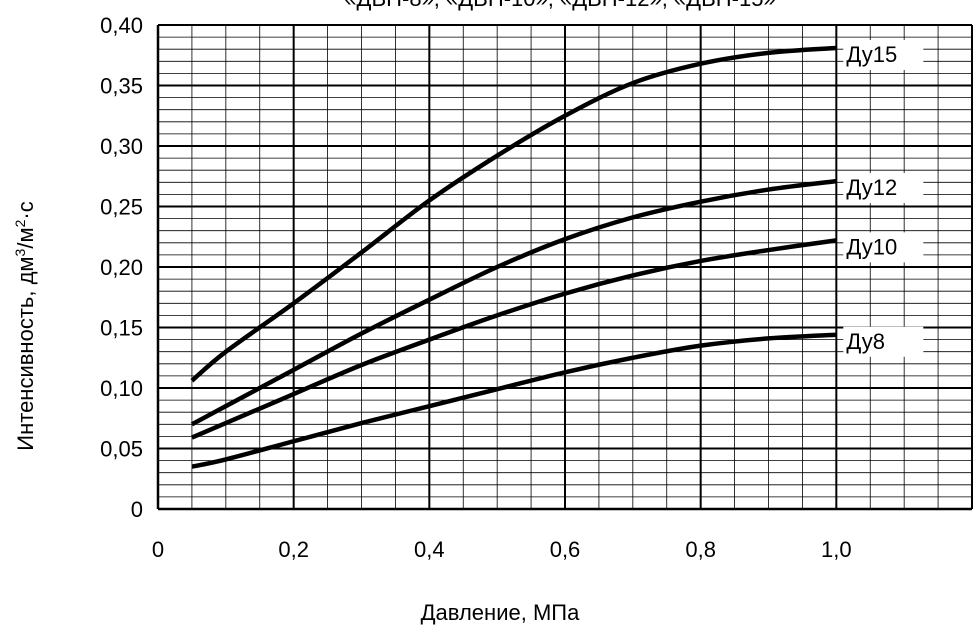  What do you see at coordinates (865, 341) in the screenshot?
I see `series-label: Ду8` at bounding box center [865, 341].